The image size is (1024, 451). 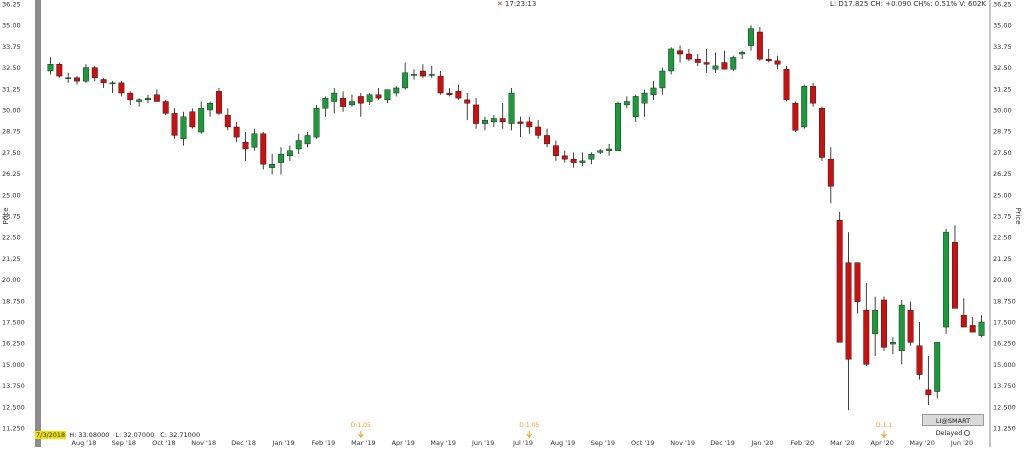 I want to click on left-scrollbar, so click(x=38, y=223).